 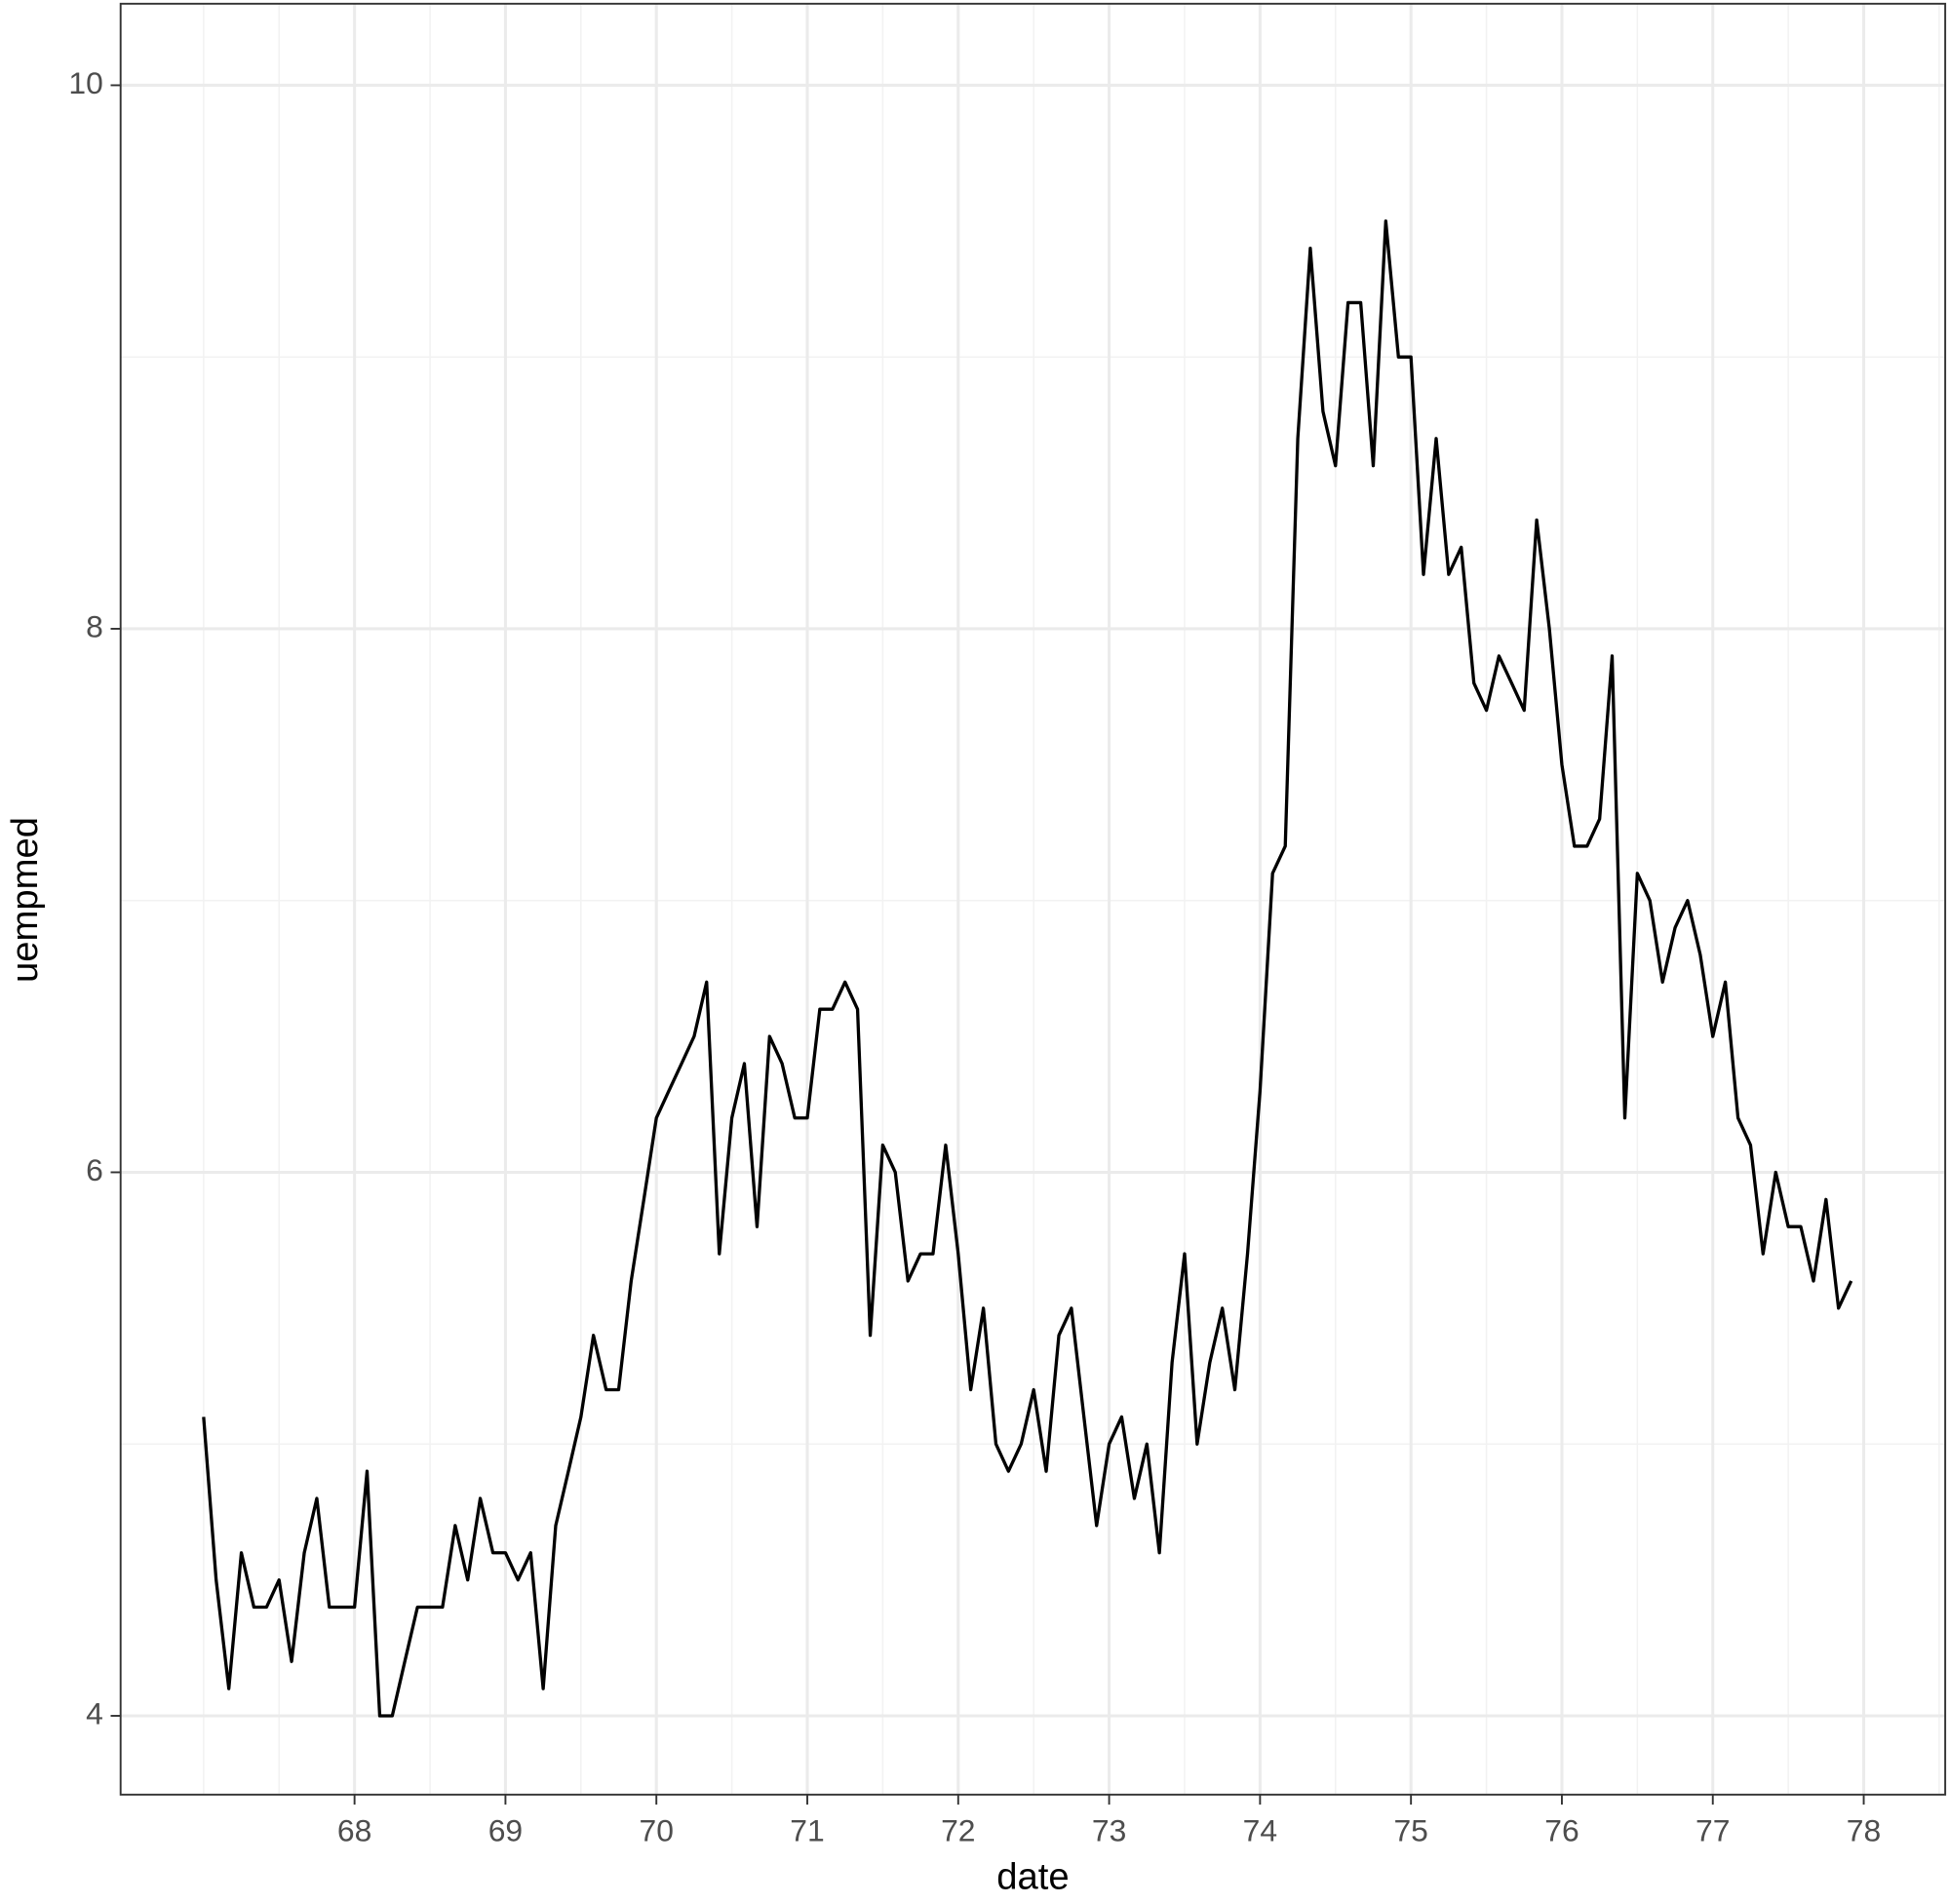 I want to click on x-tick-label: 72, so click(x=958, y=1830).